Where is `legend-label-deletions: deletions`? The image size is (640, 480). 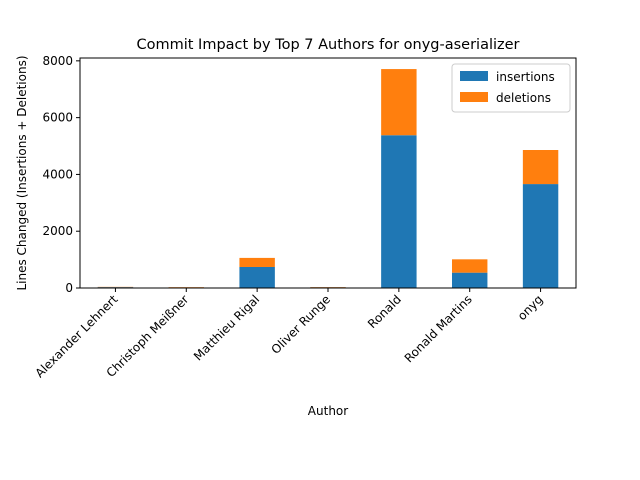 legend-label-deletions: deletions is located at coordinates (523, 98).